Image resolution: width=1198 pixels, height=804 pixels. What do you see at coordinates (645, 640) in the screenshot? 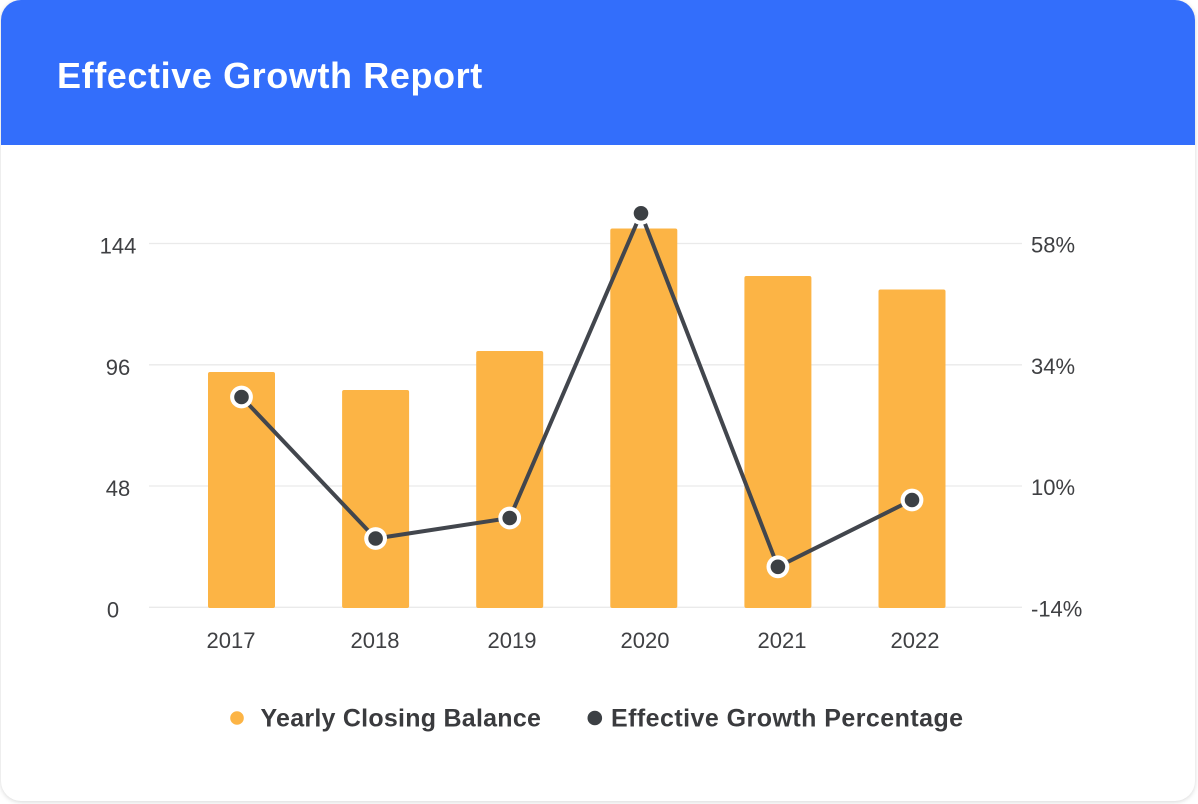
I see `svg-text: 2020` at bounding box center [645, 640].